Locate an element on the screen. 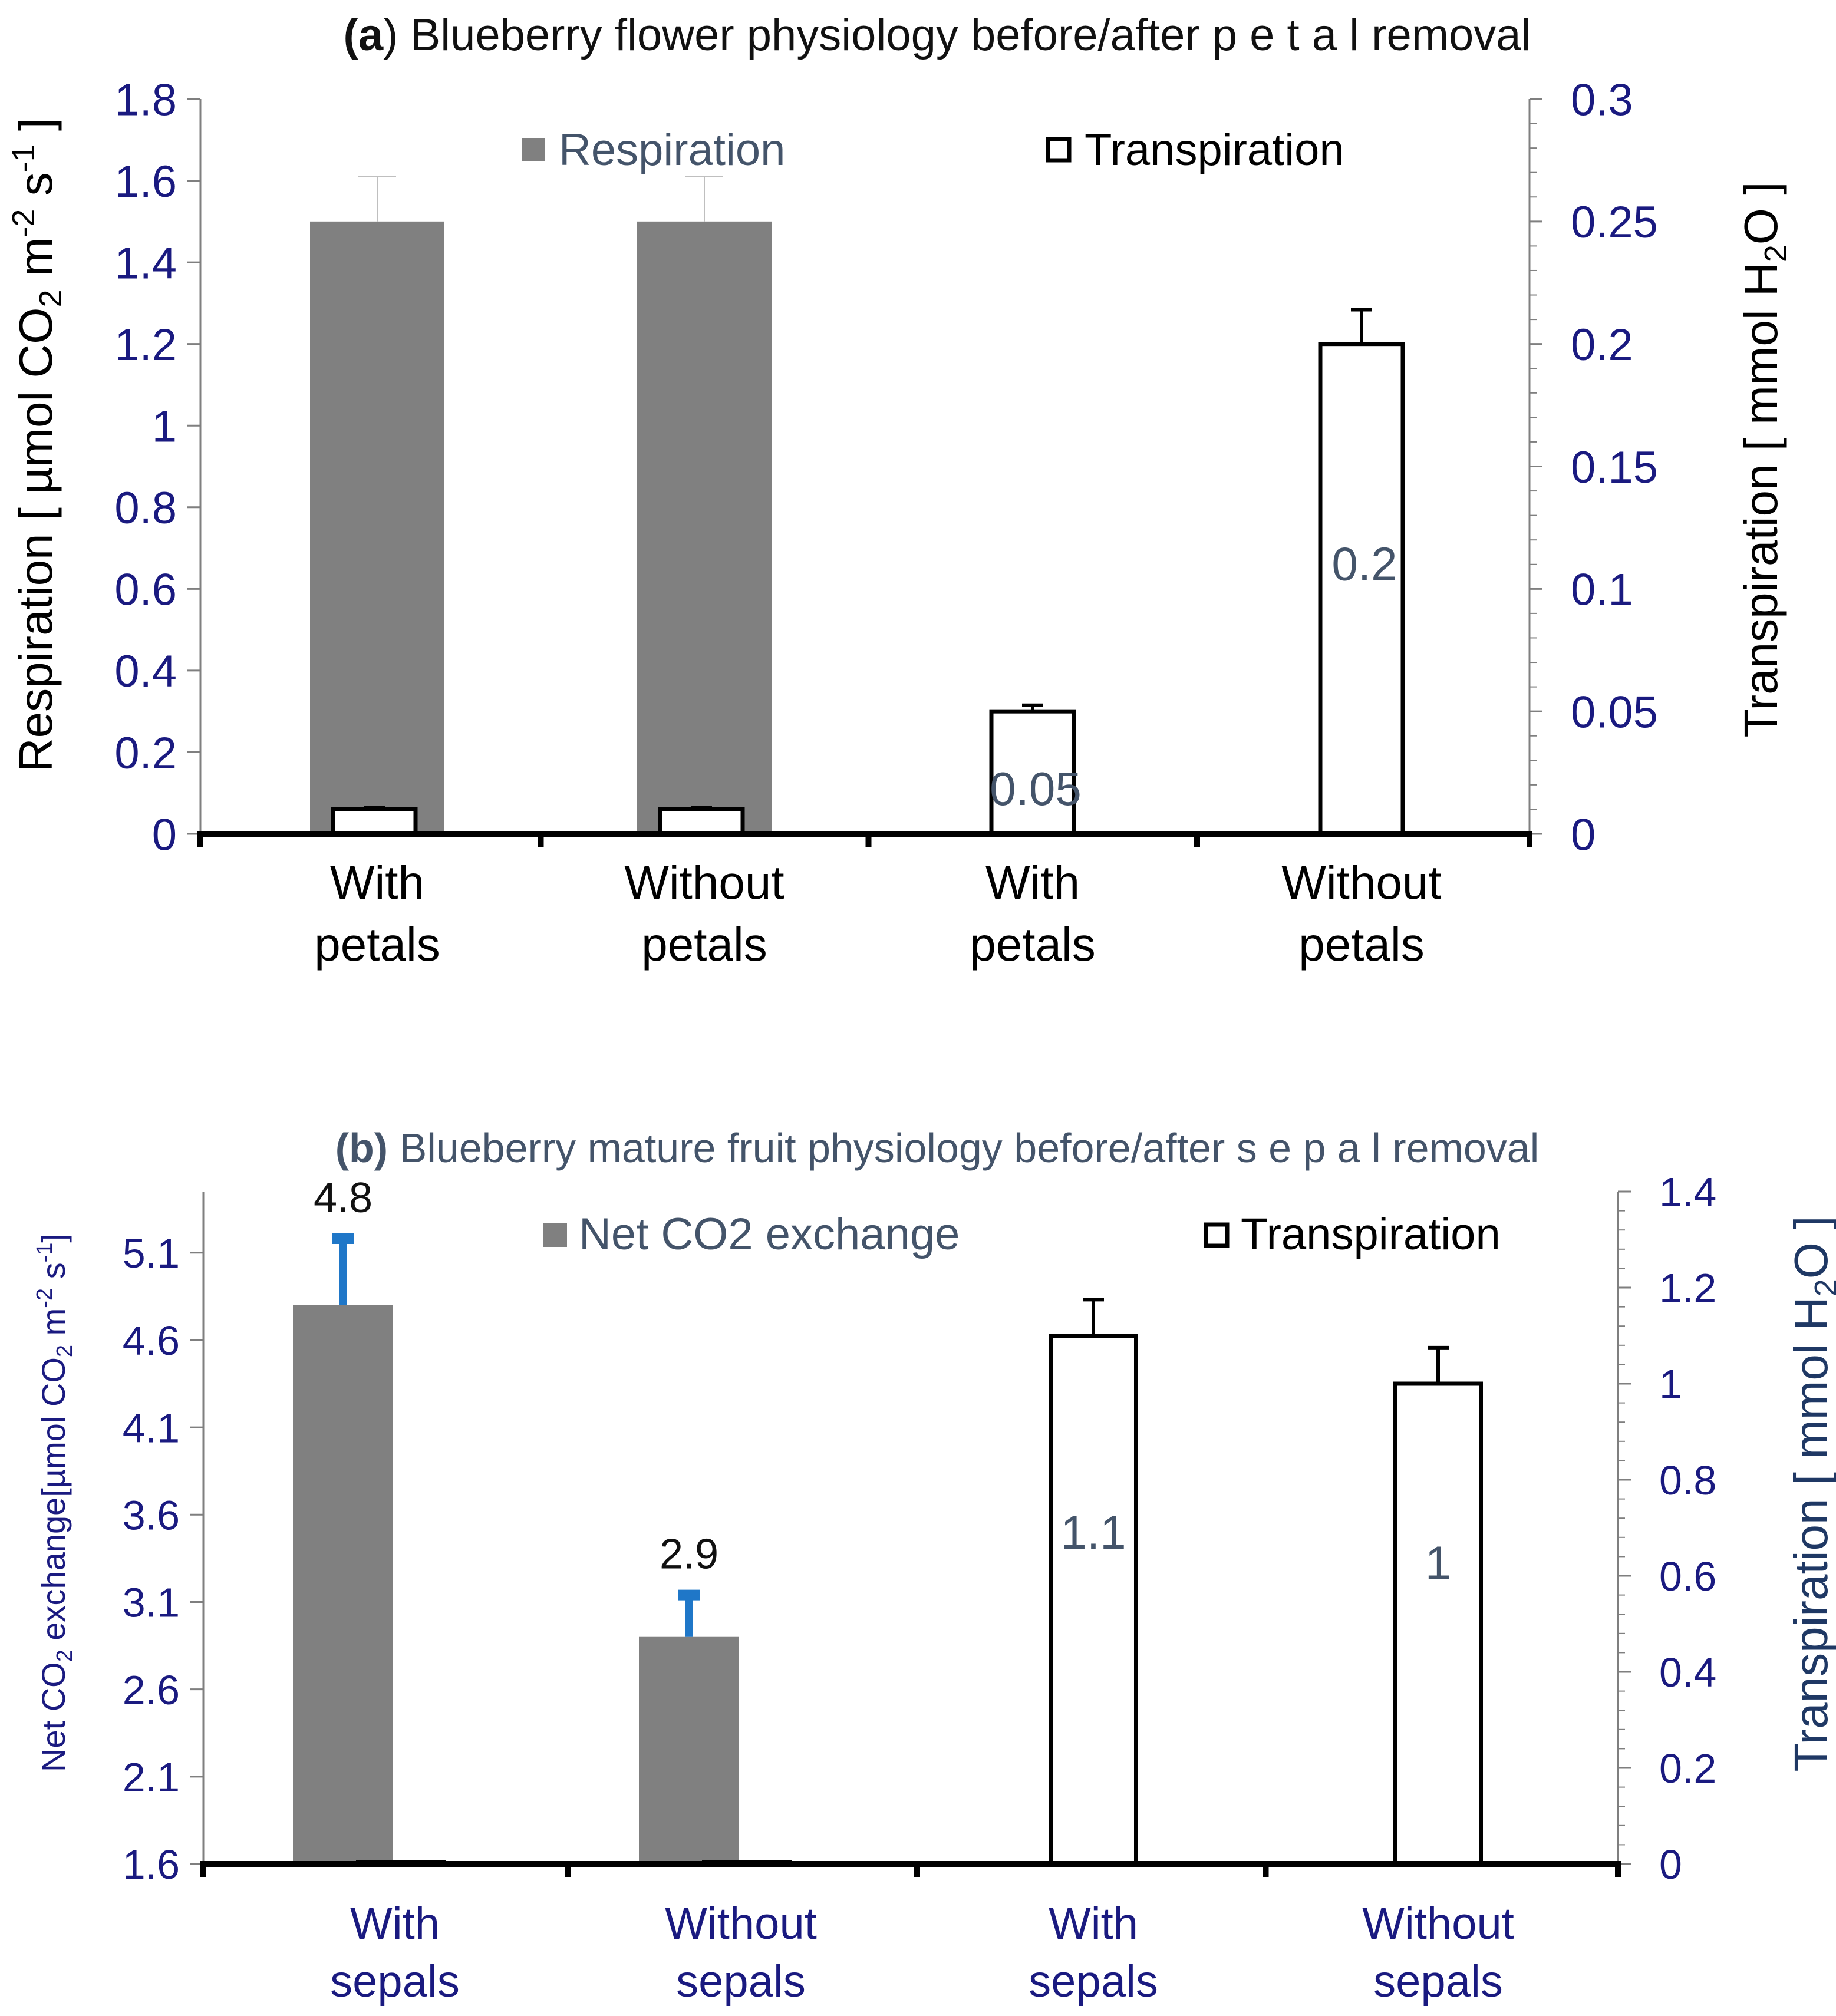  y-left-tick-label: 1.2 is located at coordinates (145, 345).